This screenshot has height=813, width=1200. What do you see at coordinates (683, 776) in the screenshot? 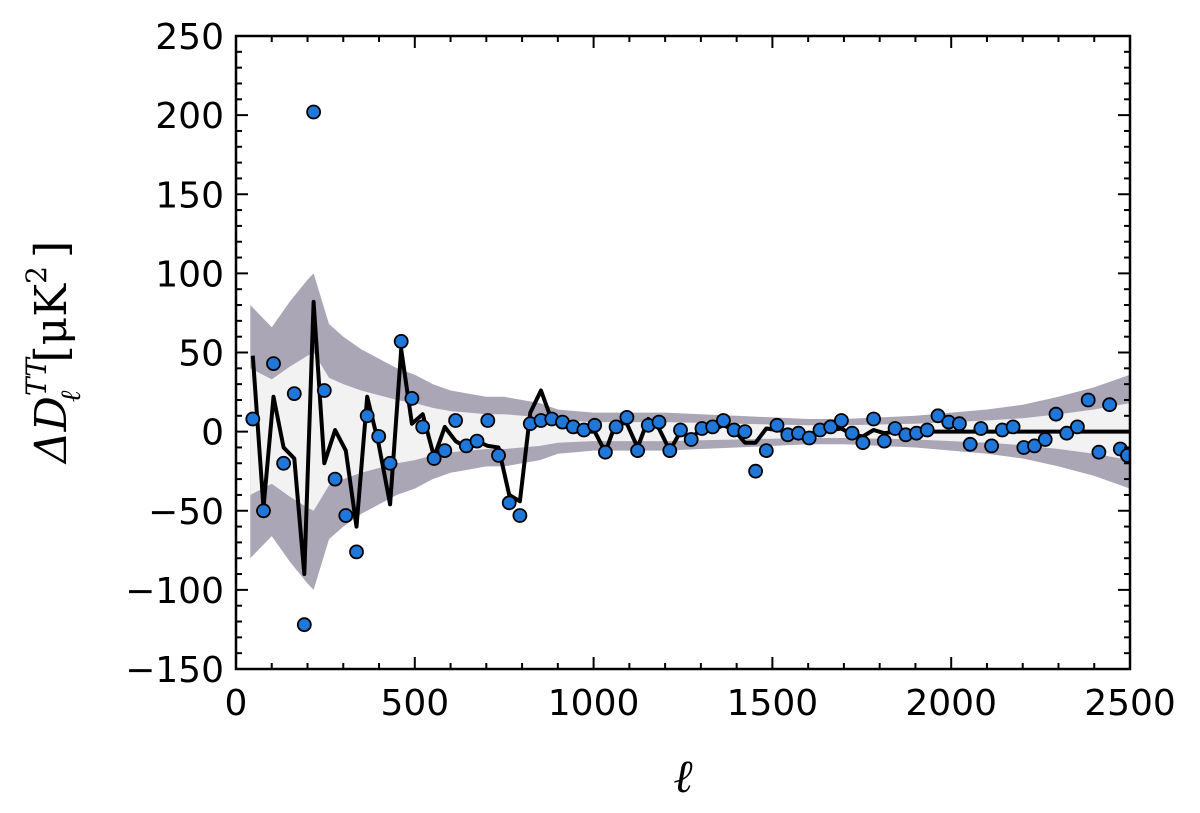
I see `x-axis-label: ℓ` at bounding box center [683, 776].